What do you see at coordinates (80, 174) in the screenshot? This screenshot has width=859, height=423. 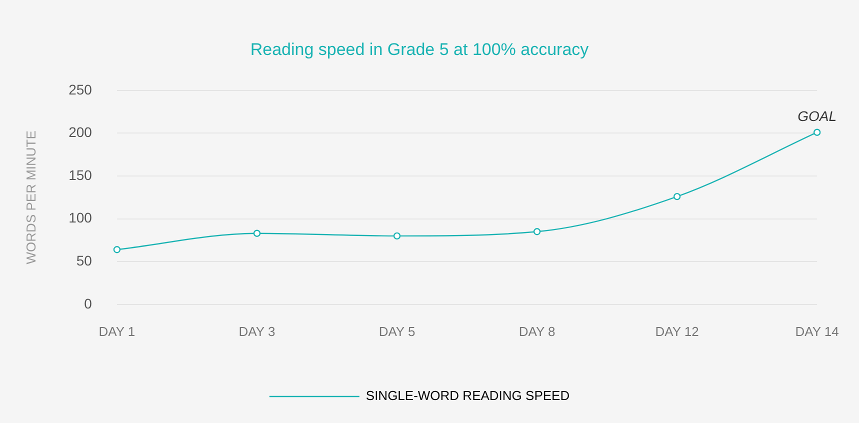 I see `y-tick-label: 150` at bounding box center [80, 174].